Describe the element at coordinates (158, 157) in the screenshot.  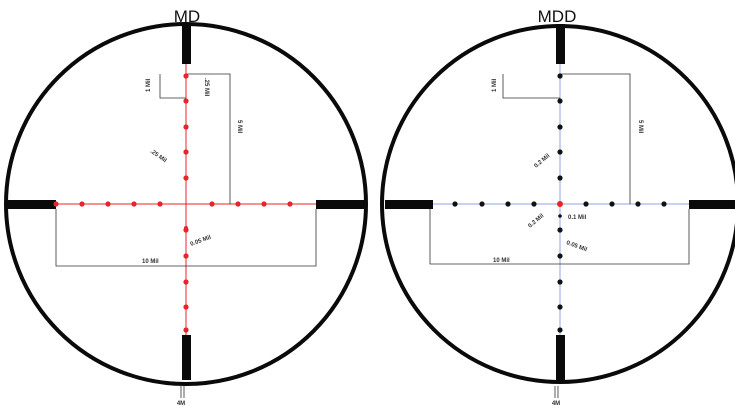
I see `label-quarter-mil-diag: .25 Mil` at that location.